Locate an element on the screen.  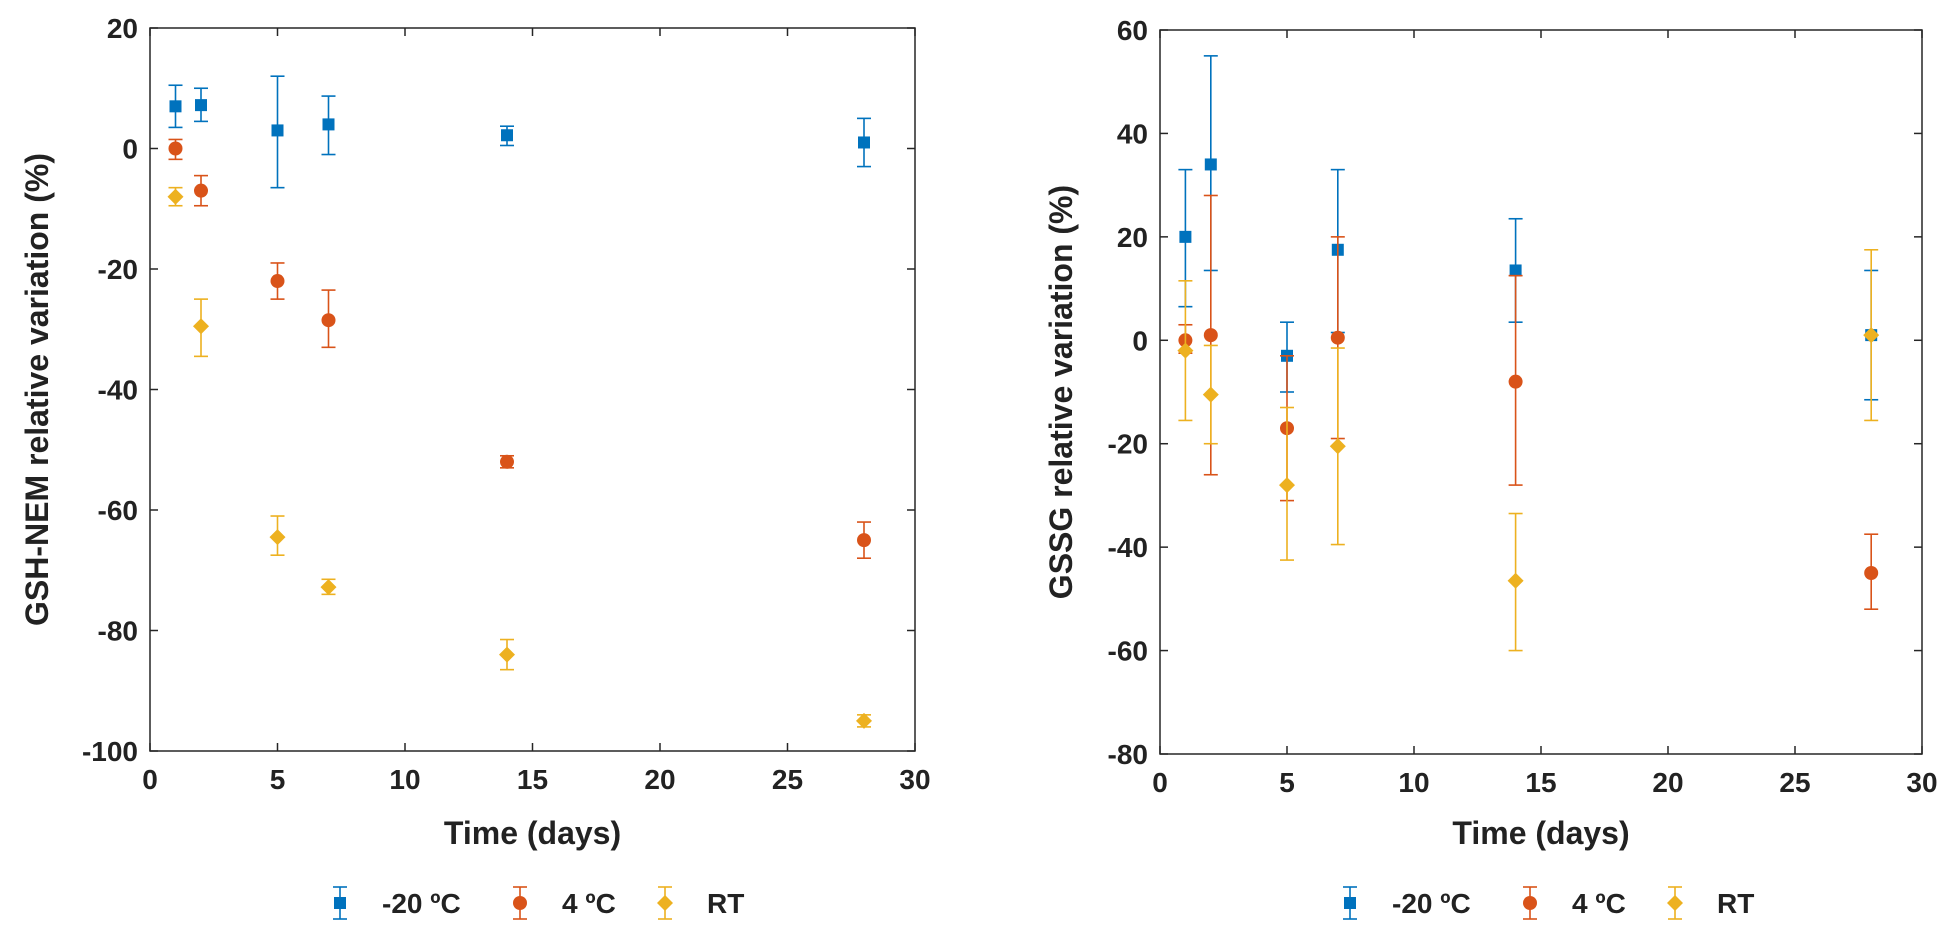
y-tick-label: -100 is located at coordinates (110, 751).